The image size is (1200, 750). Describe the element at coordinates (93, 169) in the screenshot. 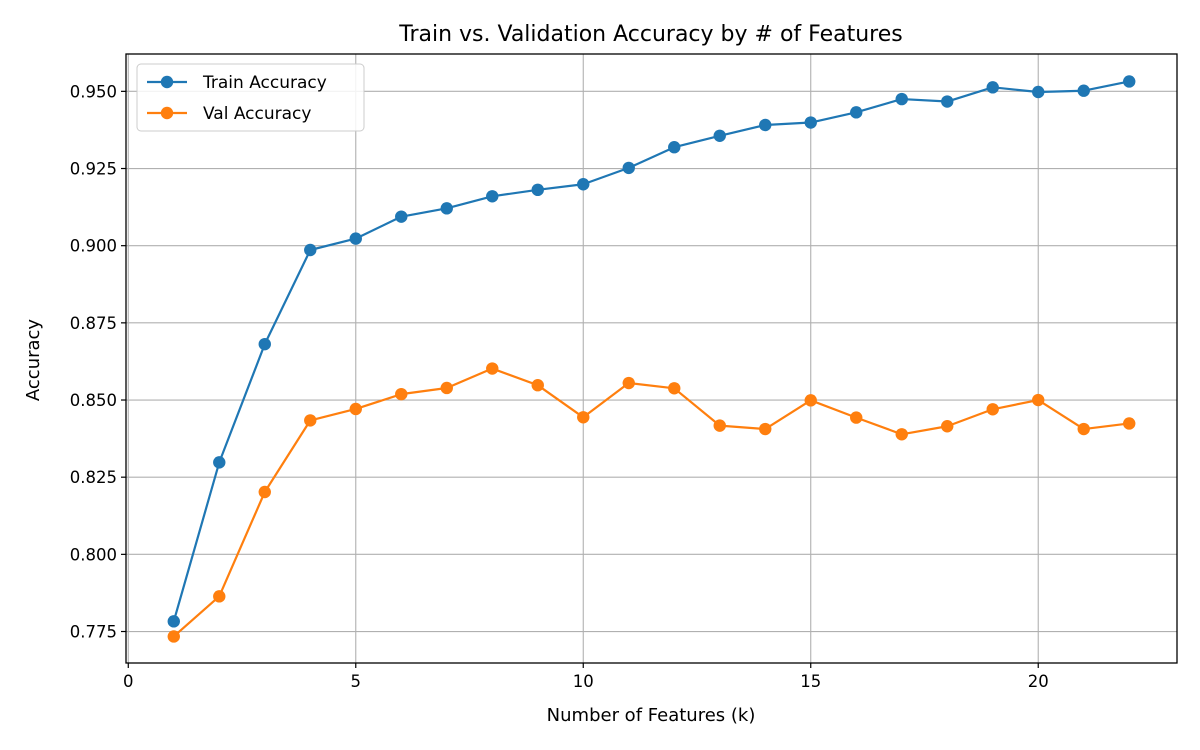

I see `y-tick-label: 0.925` at that location.